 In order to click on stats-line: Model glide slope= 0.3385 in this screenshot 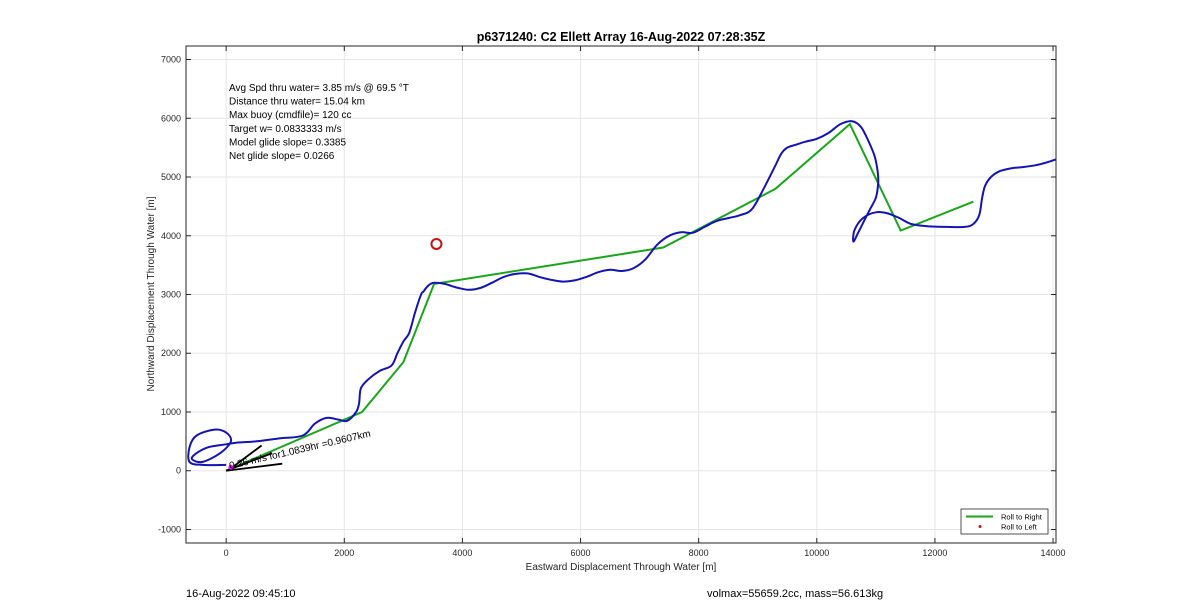, I will do `click(287, 142)`.